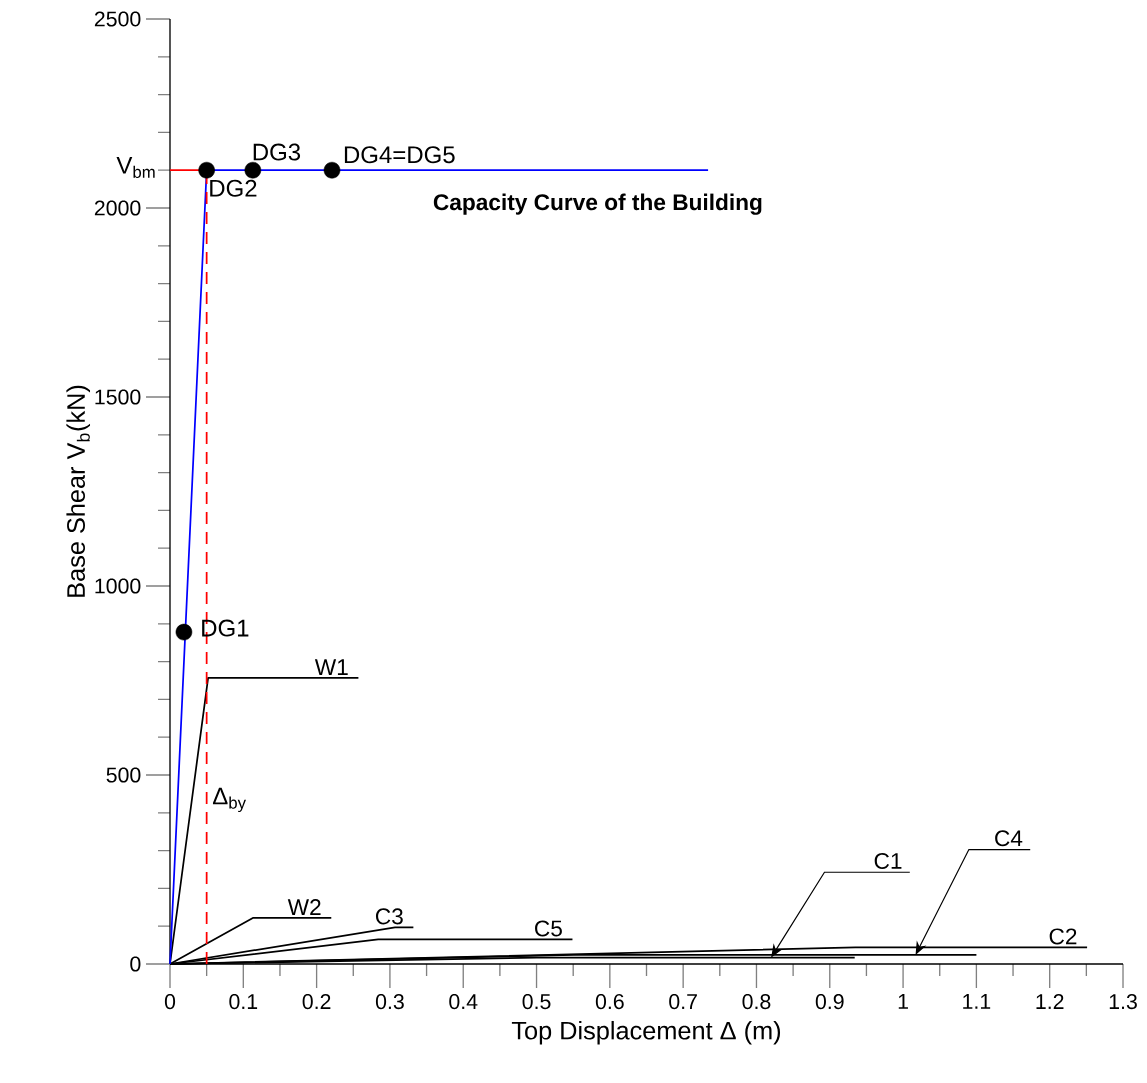  I want to click on y-tick-label: 2500, so click(117, 19).